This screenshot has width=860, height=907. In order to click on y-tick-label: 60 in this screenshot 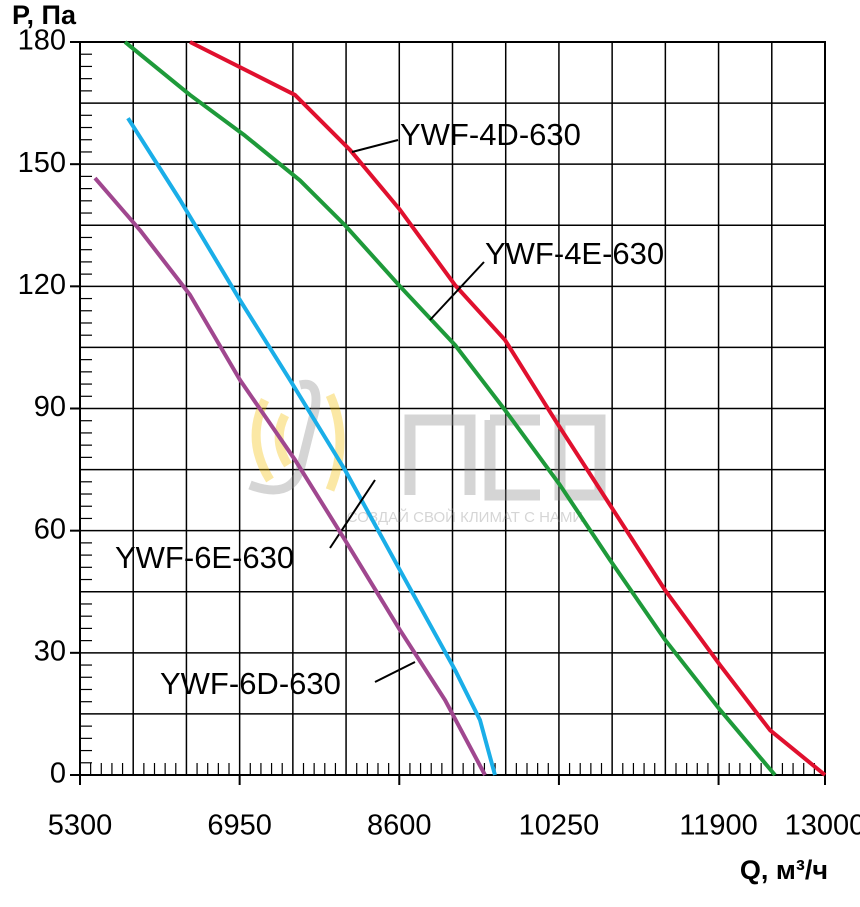, I will do `click(50, 529)`.